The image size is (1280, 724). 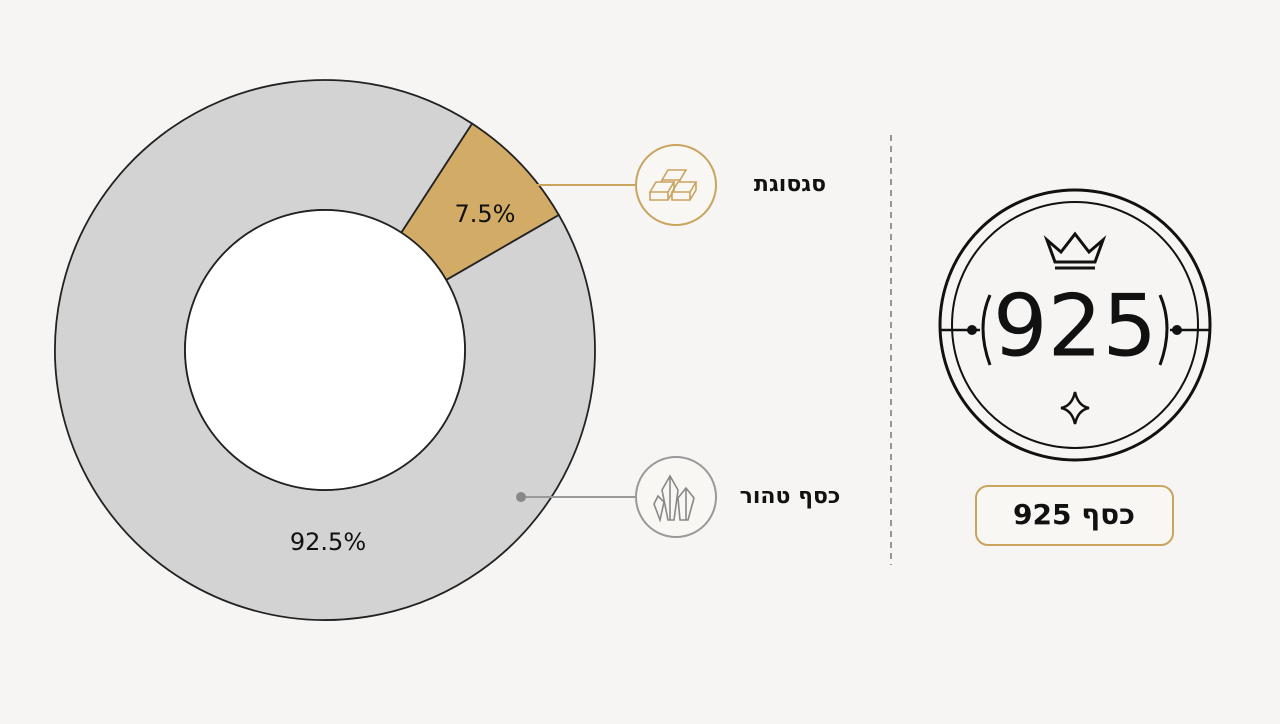 I want to click on badge-label: כסף 925, so click(x=1074, y=514).